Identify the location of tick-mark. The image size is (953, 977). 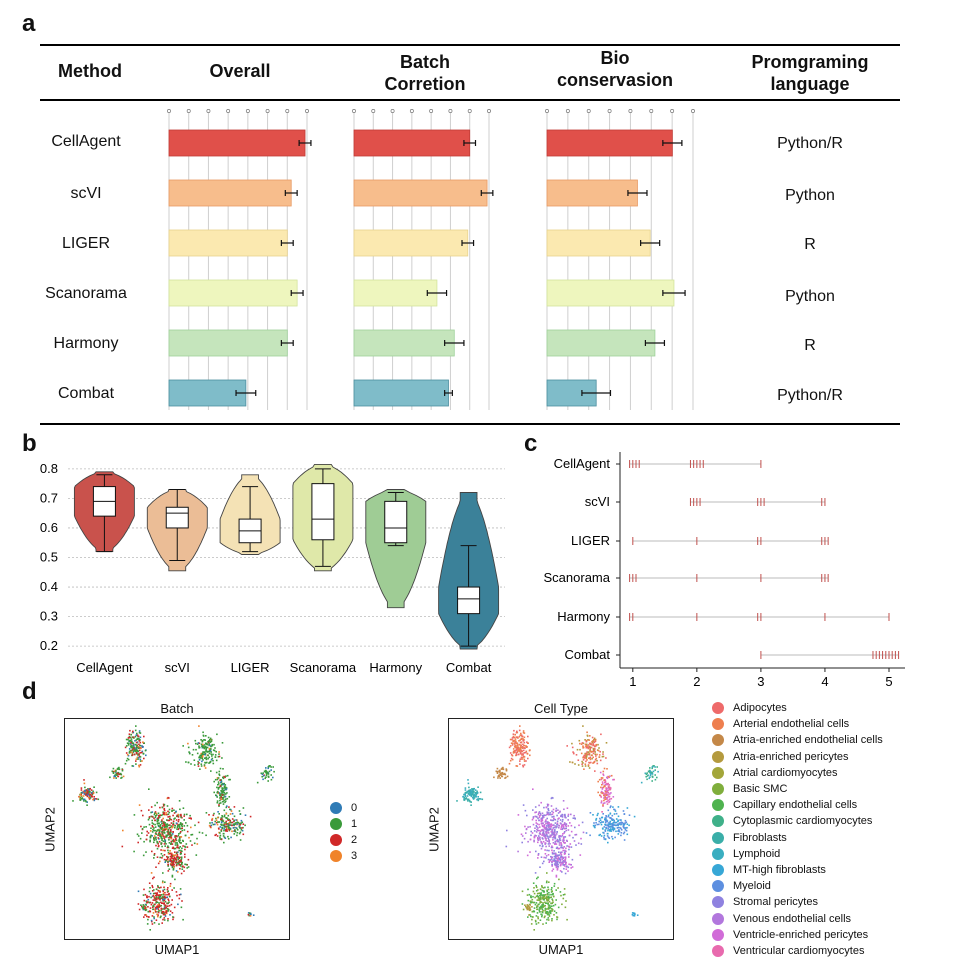
(373, 111).